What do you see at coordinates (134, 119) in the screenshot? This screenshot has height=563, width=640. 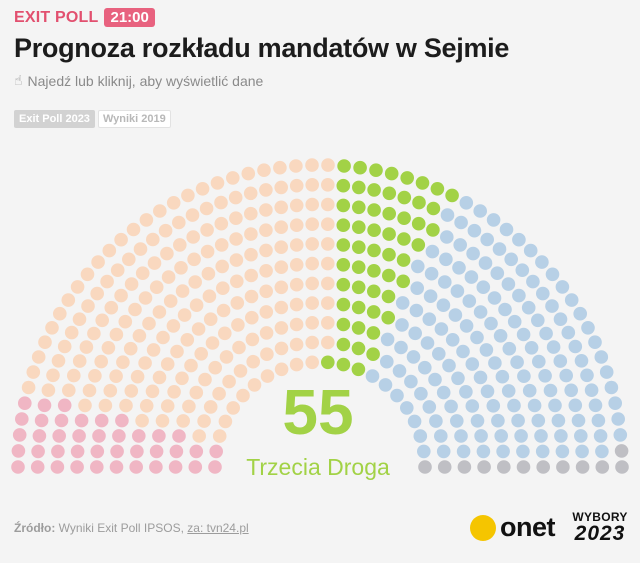 I see `tab-results-2019: Wyniki 2019` at bounding box center [134, 119].